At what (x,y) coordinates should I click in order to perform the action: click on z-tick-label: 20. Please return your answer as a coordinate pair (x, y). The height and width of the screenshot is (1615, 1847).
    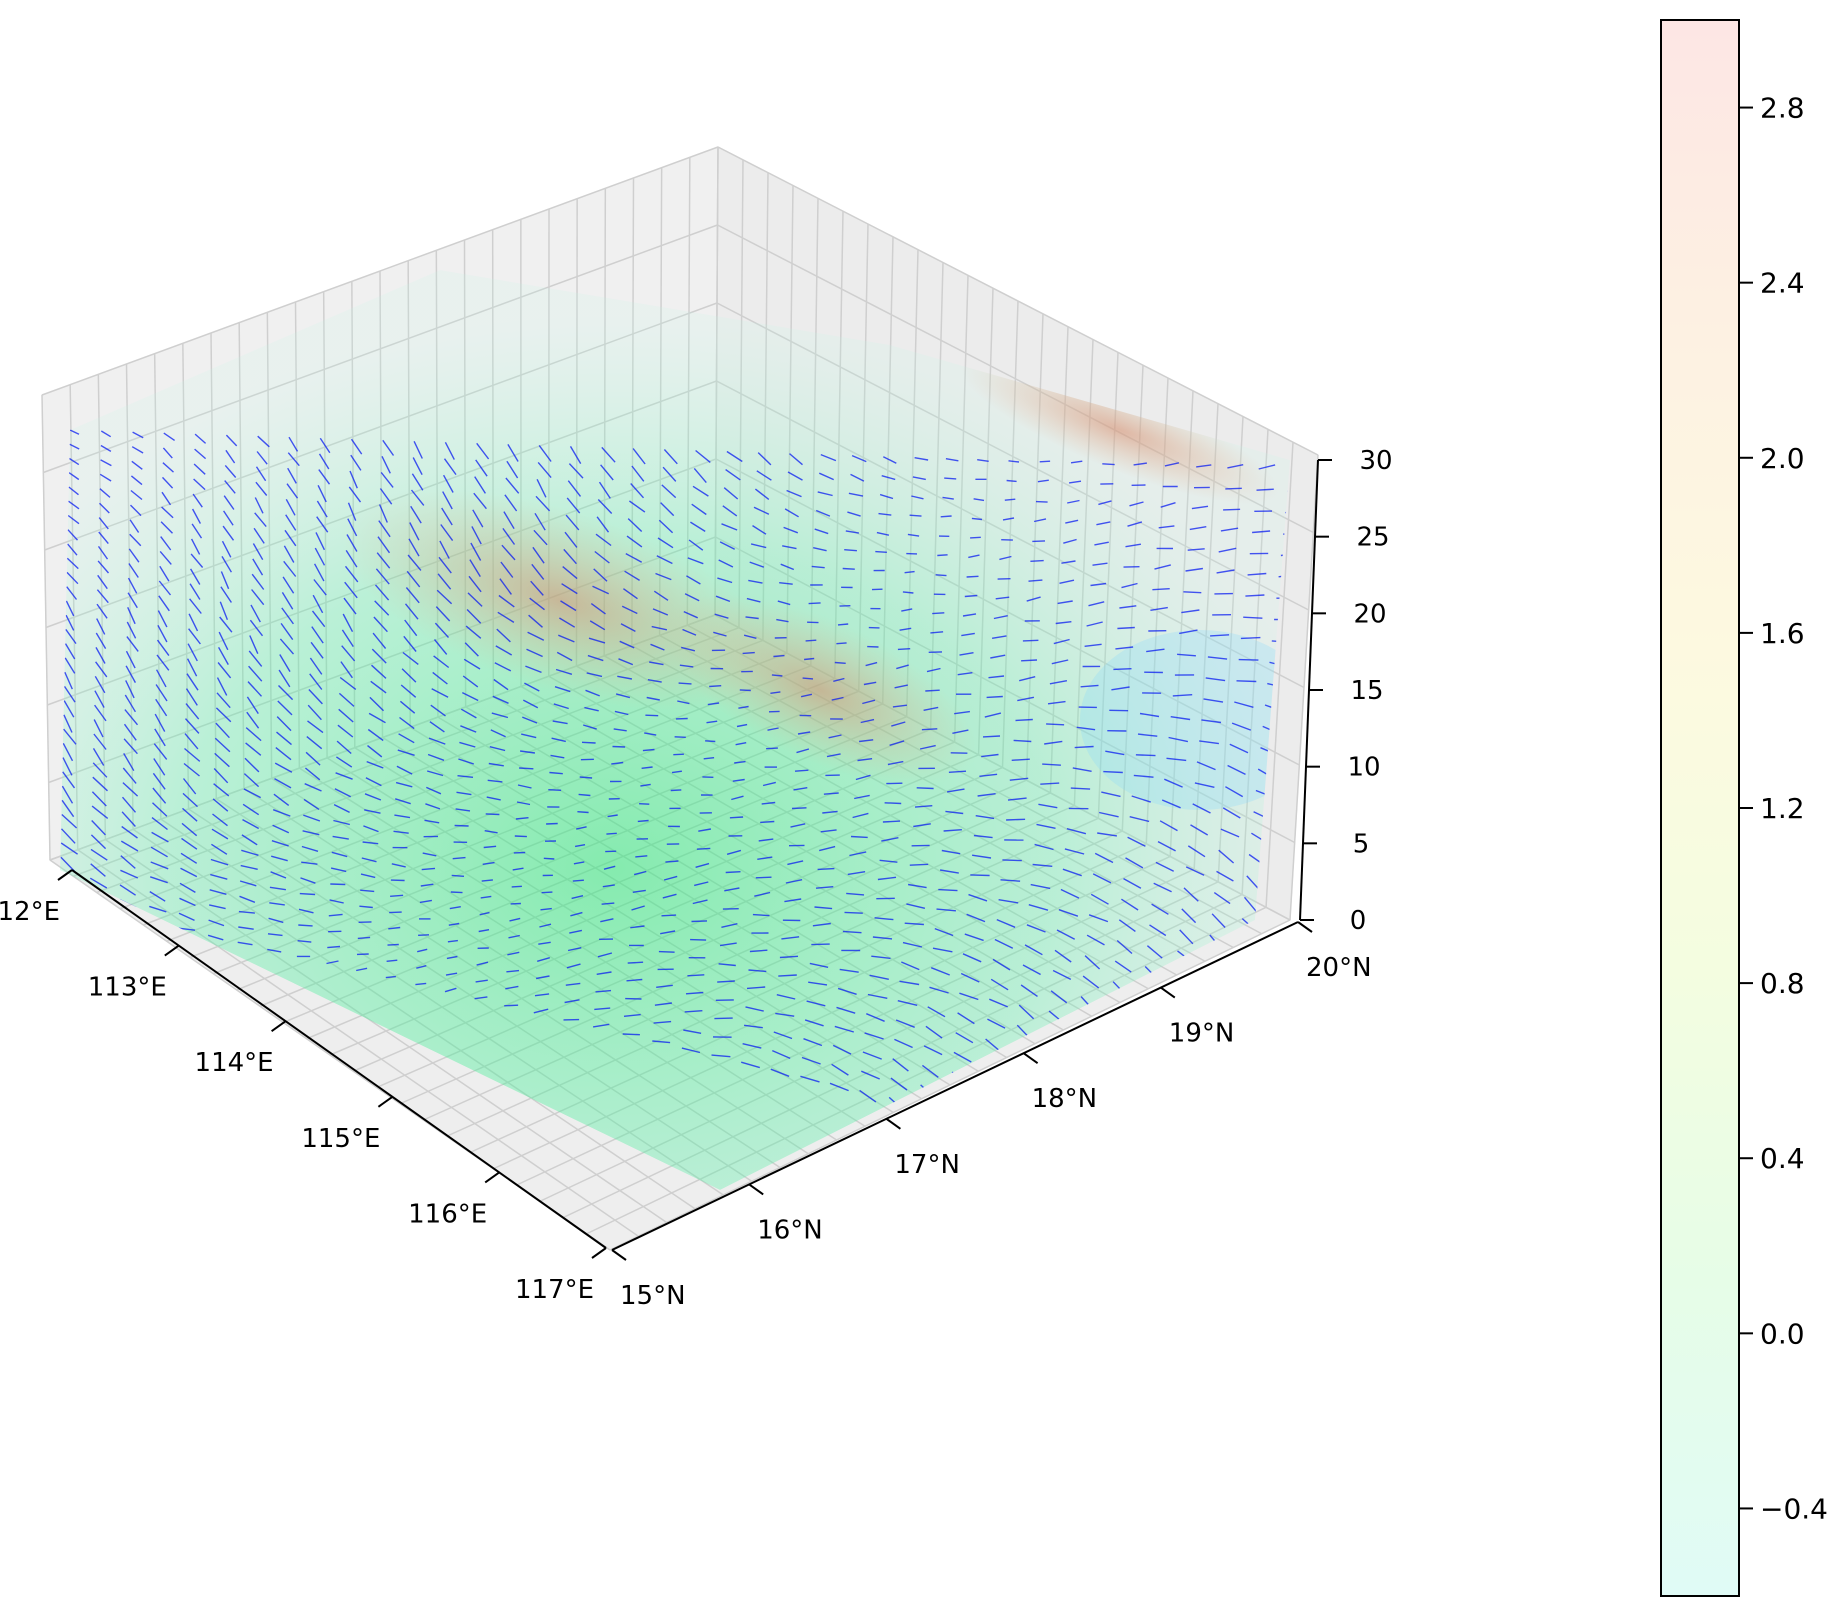
    Looking at the image, I should click on (1369, 614).